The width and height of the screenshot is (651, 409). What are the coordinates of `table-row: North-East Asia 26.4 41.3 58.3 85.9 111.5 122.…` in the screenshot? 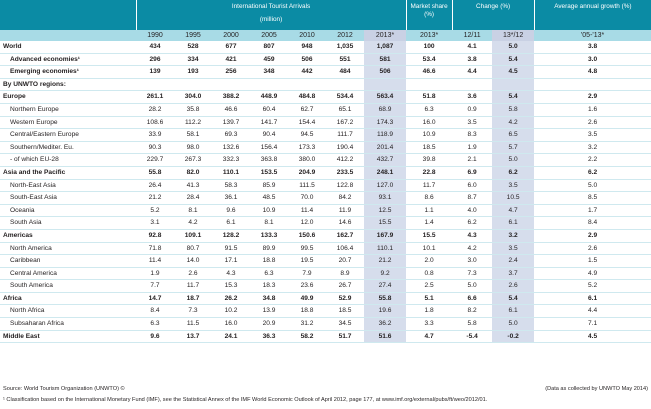 It's located at (325, 186).